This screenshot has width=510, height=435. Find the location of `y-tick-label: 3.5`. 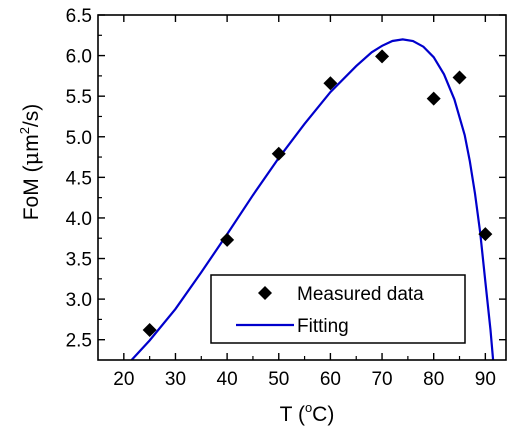

y-tick-label: 3.5 is located at coordinates (79, 260).